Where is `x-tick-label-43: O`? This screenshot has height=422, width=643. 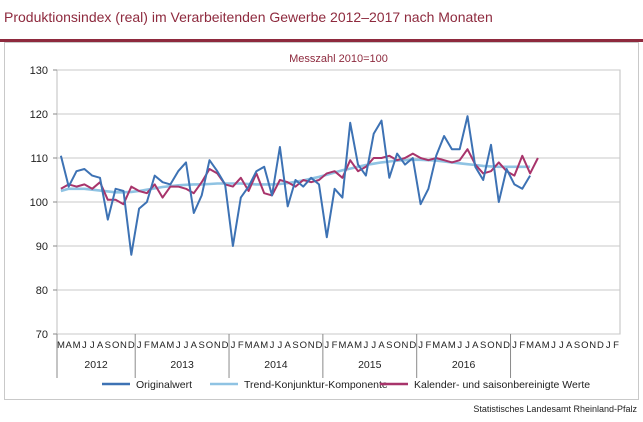
x-tick-label-43: O is located at coordinates (396, 345).